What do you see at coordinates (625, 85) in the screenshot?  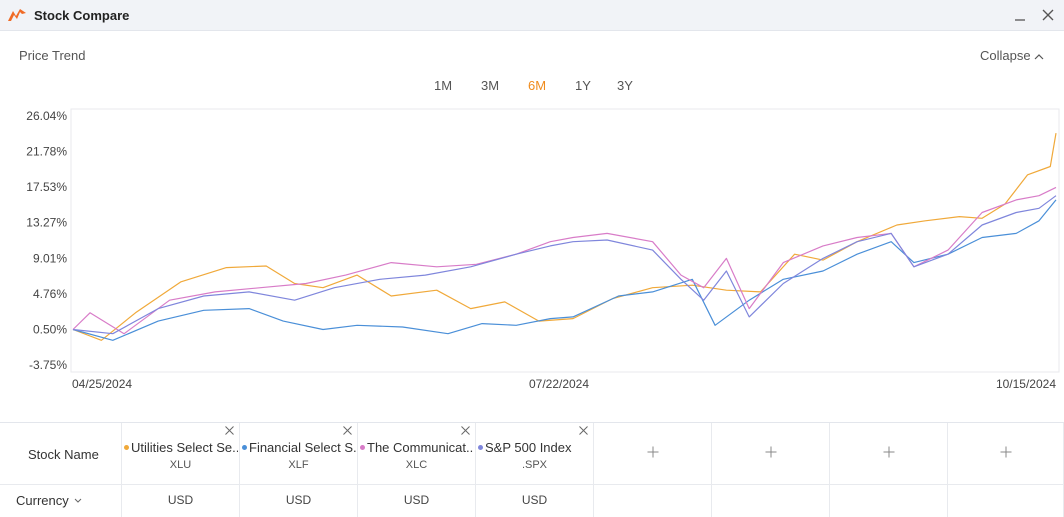 I see `tab-3y: 3Y` at bounding box center [625, 85].